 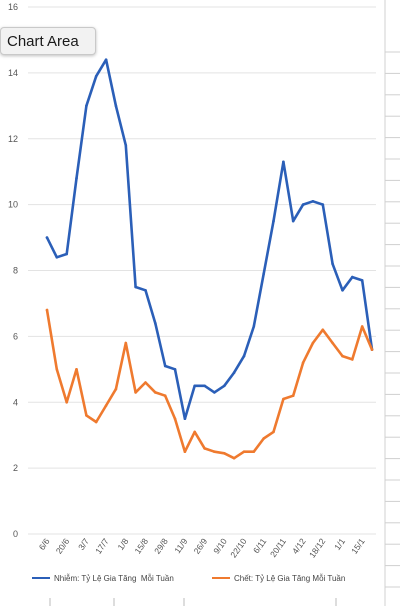 I want to click on x-tick-label: 29/8, so click(x=161, y=546).